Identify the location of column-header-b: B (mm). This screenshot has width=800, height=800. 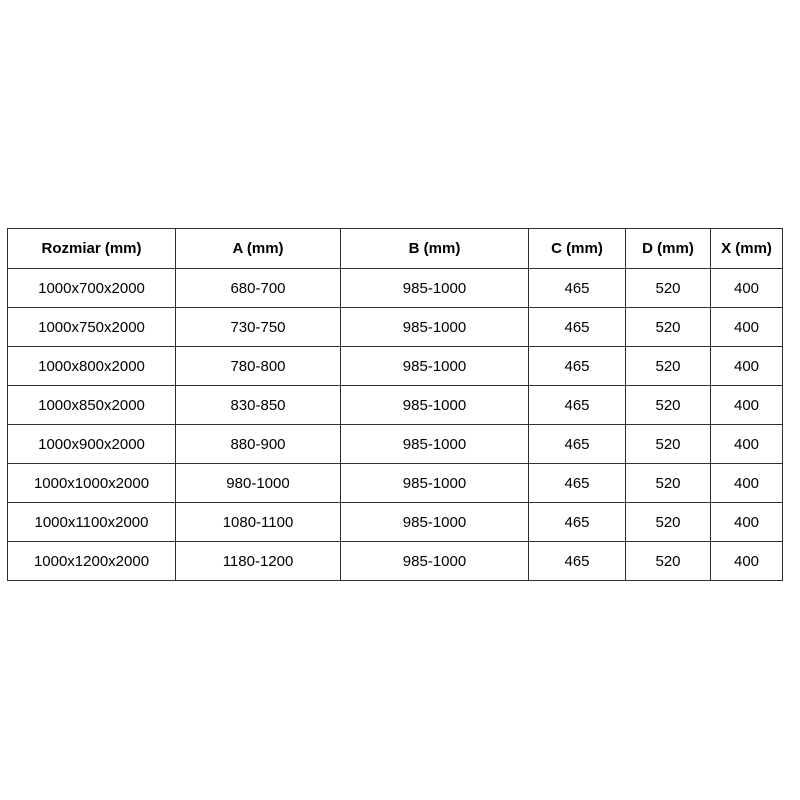
(434, 248).